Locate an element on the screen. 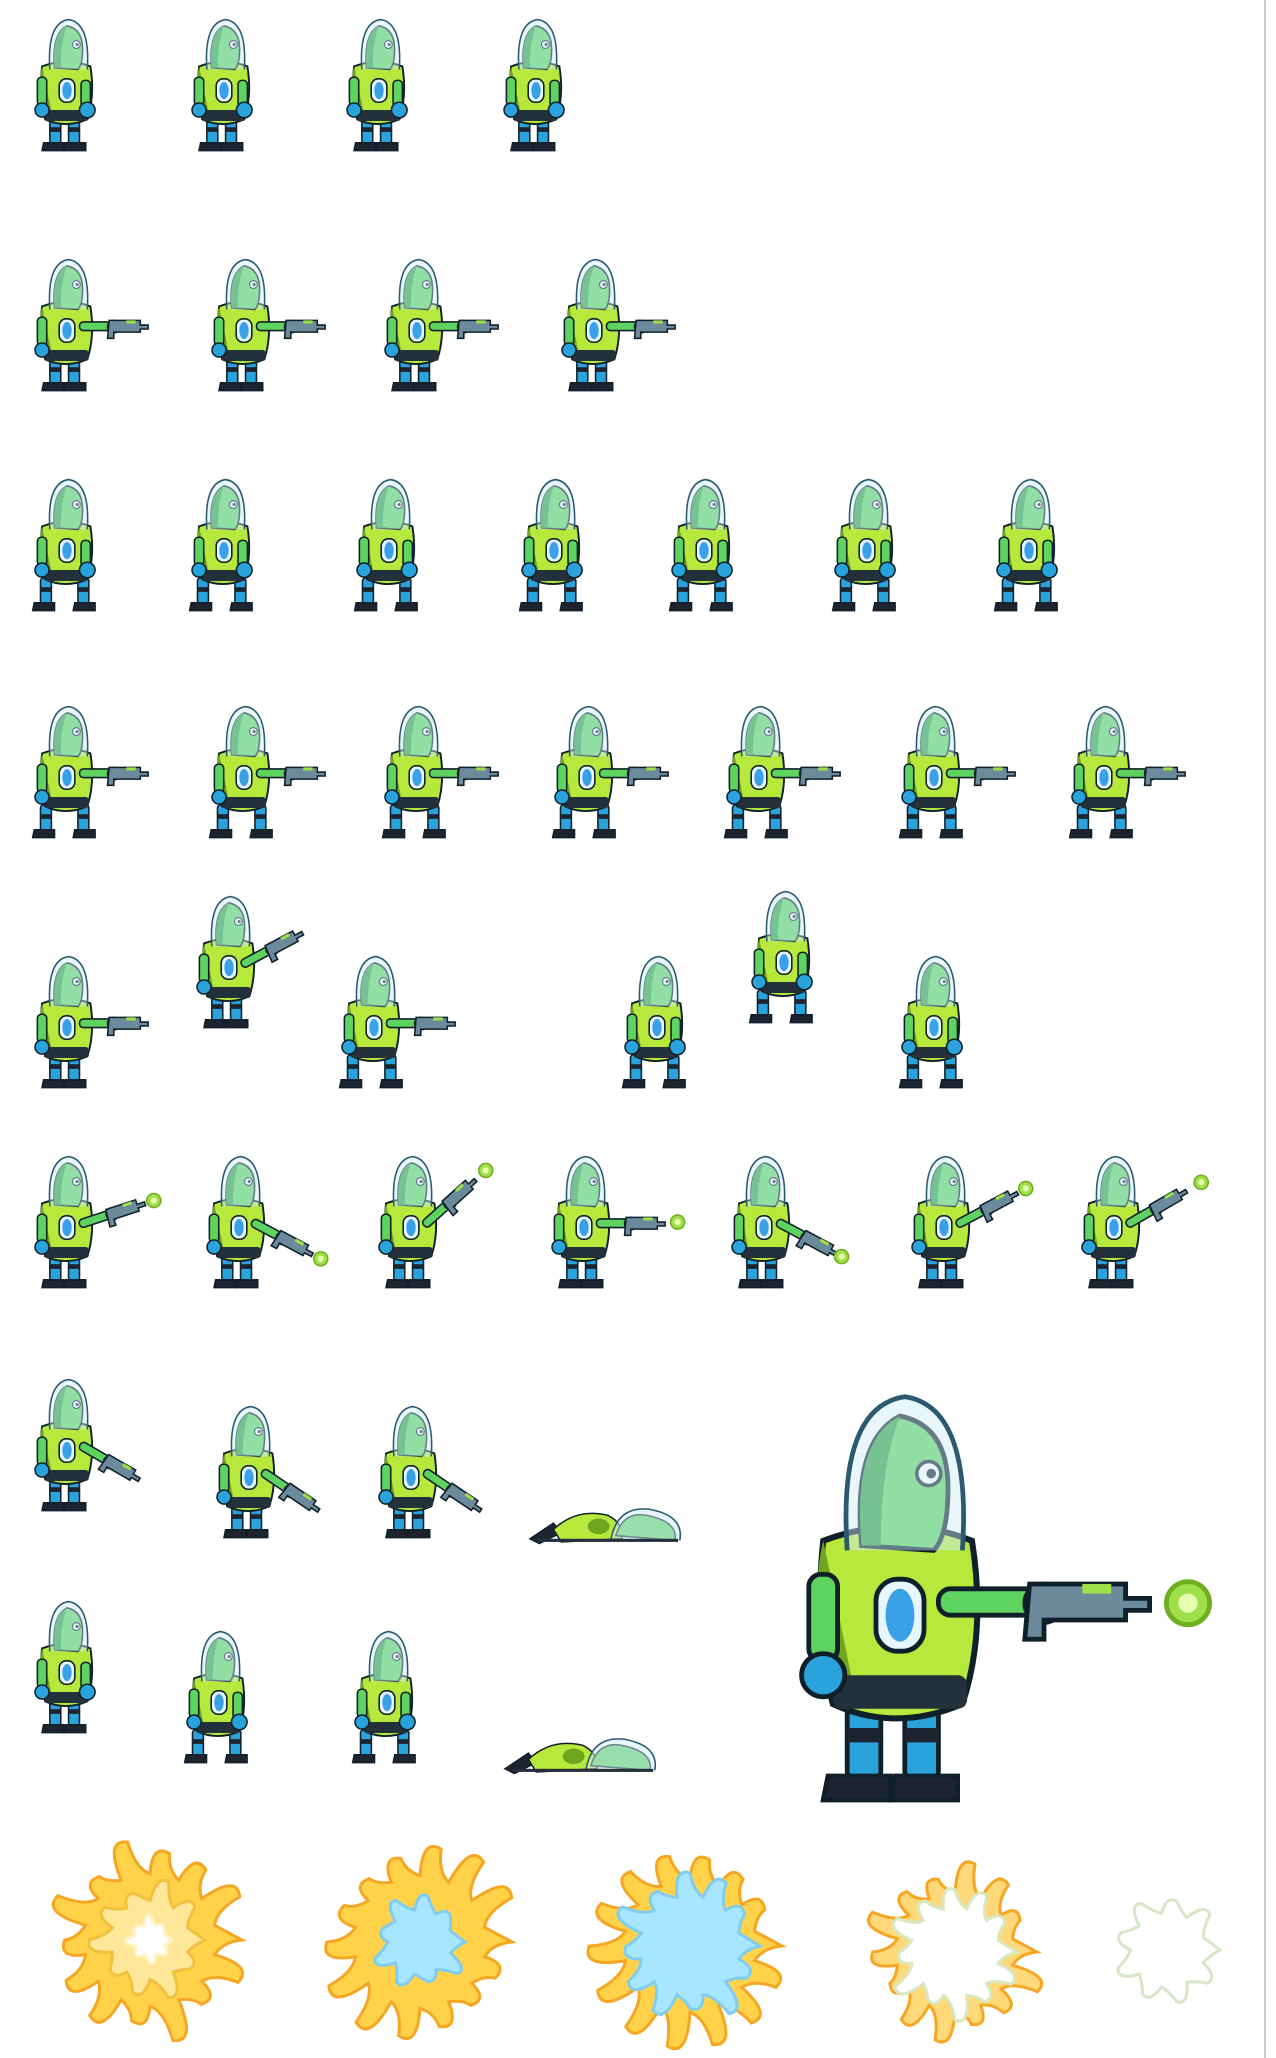  hero-preview-sprite is located at coordinates (1006, 1598).